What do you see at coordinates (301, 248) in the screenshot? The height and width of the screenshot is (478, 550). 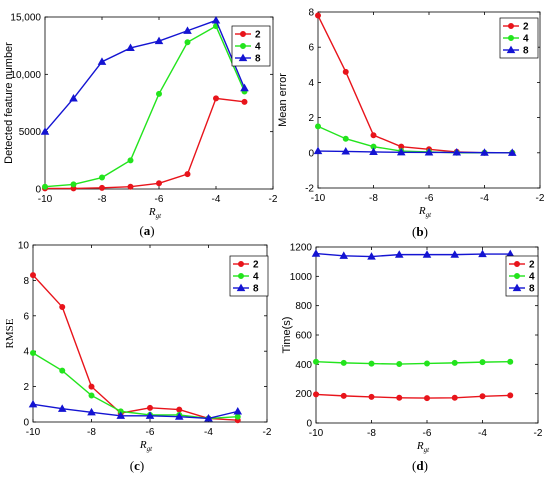 I see `y-tick-label: 1200` at bounding box center [301, 248].